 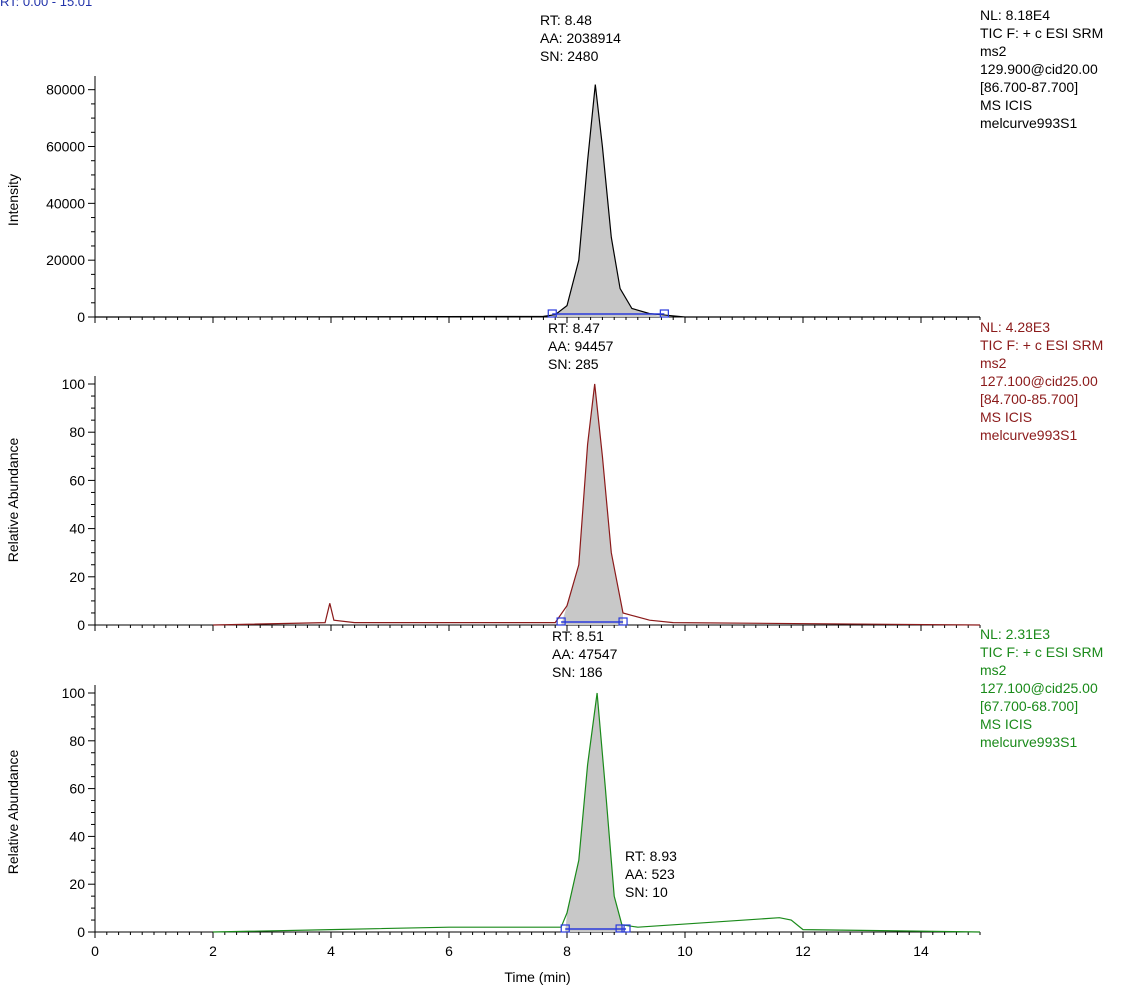 What do you see at coordinates (1006, 724) in the screenshot?
I see `panel-3-integrator: MS ICIS` at bounding box center [1006, 724].